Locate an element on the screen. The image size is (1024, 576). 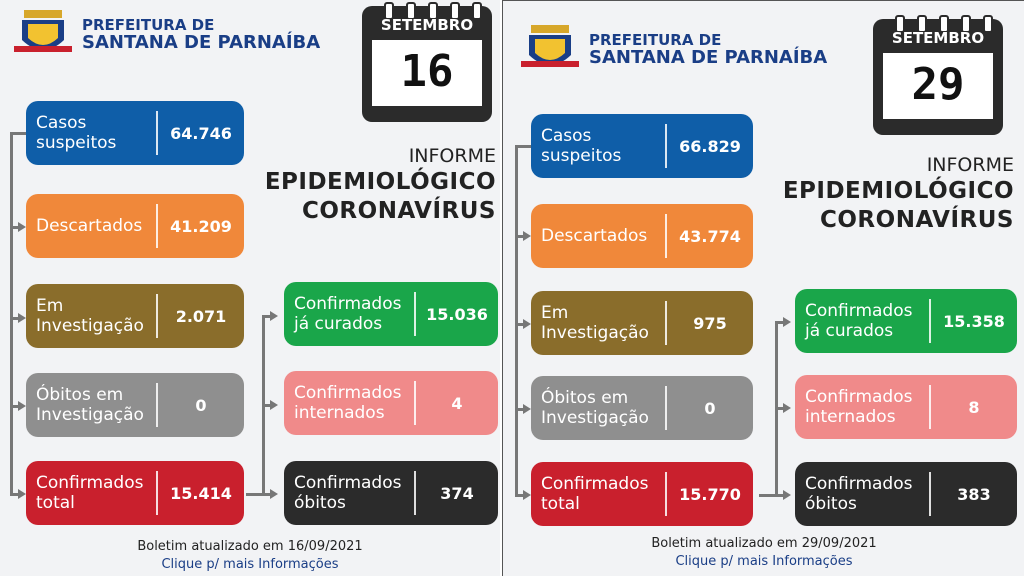
curados-value: 15.036 is located at coordinates (457, 314).